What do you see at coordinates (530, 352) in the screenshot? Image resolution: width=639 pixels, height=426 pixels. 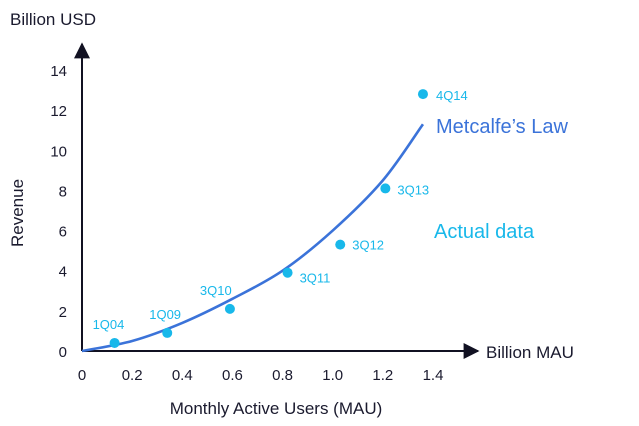 I see `x-unit-label: Billion MAU` at bounding box center [530, 352].